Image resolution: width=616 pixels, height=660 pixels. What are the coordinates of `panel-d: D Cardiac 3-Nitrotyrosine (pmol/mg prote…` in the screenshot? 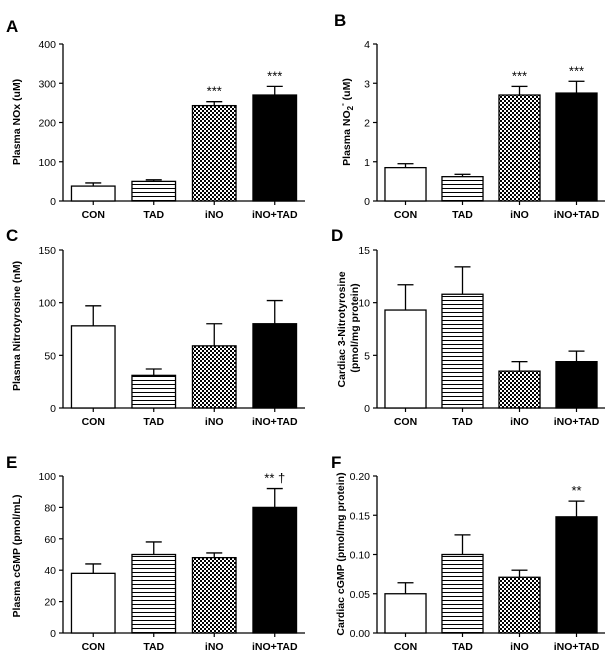 It's located at (468, 327).